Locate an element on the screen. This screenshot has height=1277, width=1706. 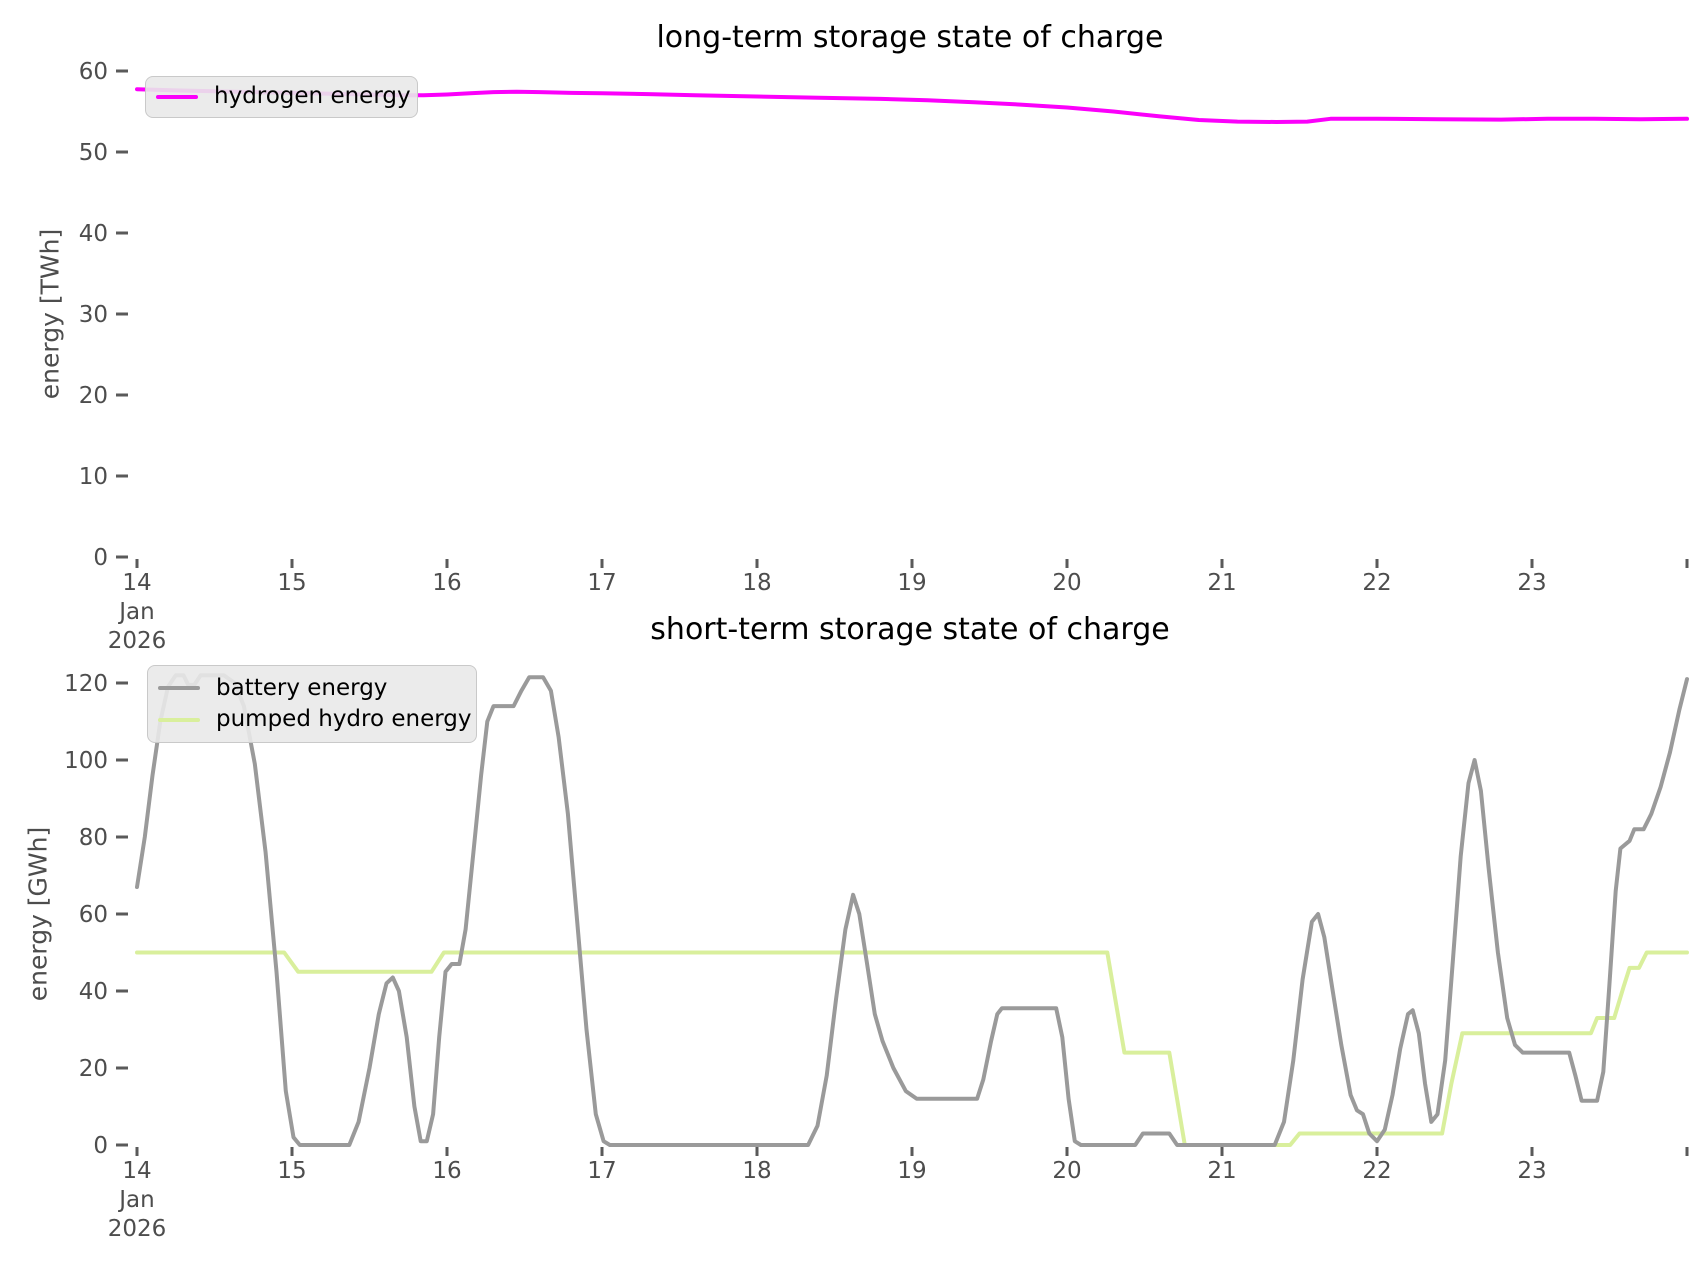
legend-long-term: hydrogen energy is located at coordinates (281, 97).